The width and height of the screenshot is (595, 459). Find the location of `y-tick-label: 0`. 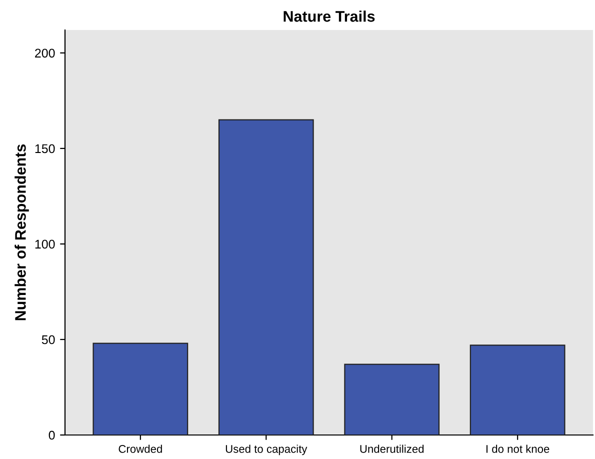

y-tick-label: 0 is located at coordinates (51, 435).